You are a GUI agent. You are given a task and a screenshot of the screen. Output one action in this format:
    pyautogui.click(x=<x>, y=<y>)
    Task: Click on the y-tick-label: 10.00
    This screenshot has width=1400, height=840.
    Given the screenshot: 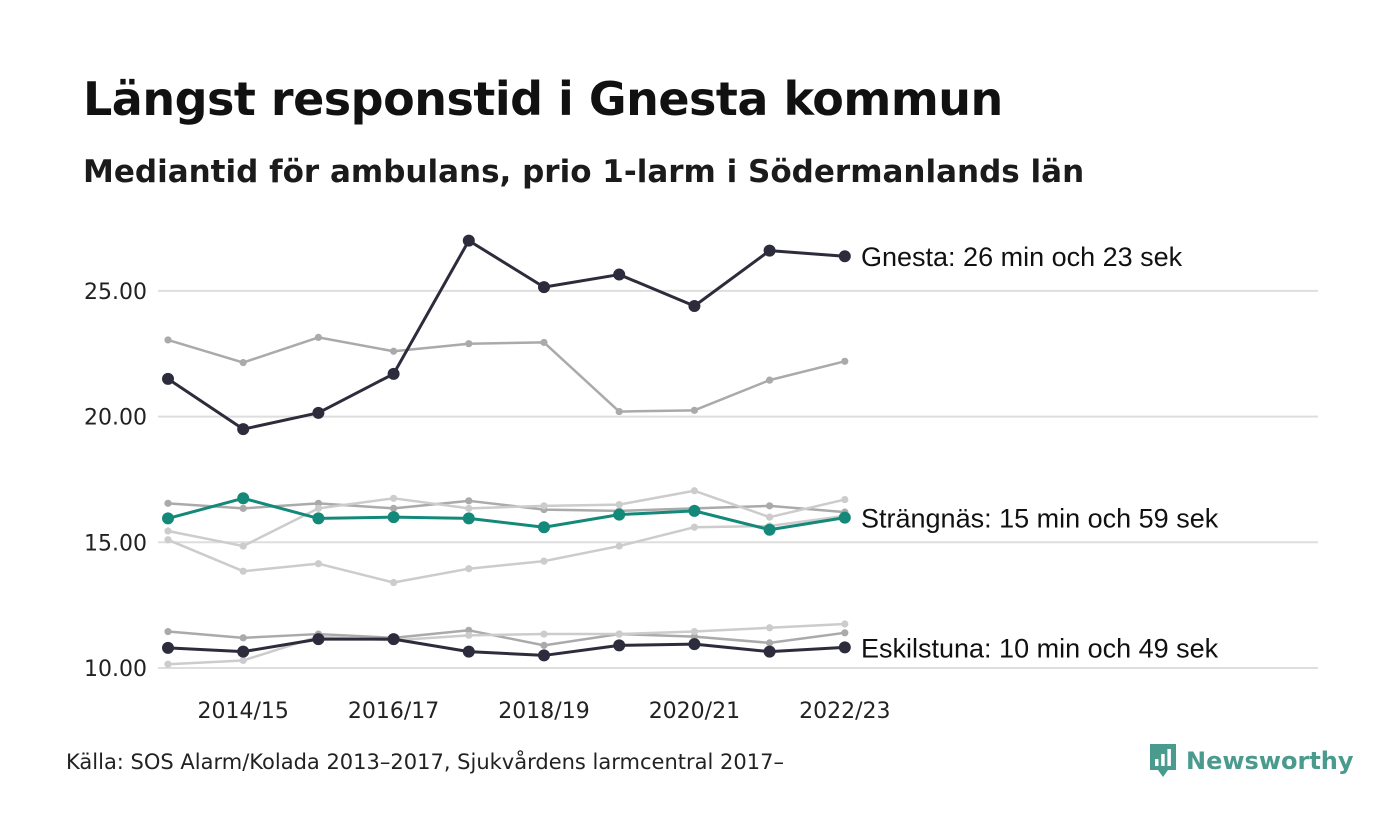 What is the action you would take?
    pyautogui.click(x=115, y=669)
    